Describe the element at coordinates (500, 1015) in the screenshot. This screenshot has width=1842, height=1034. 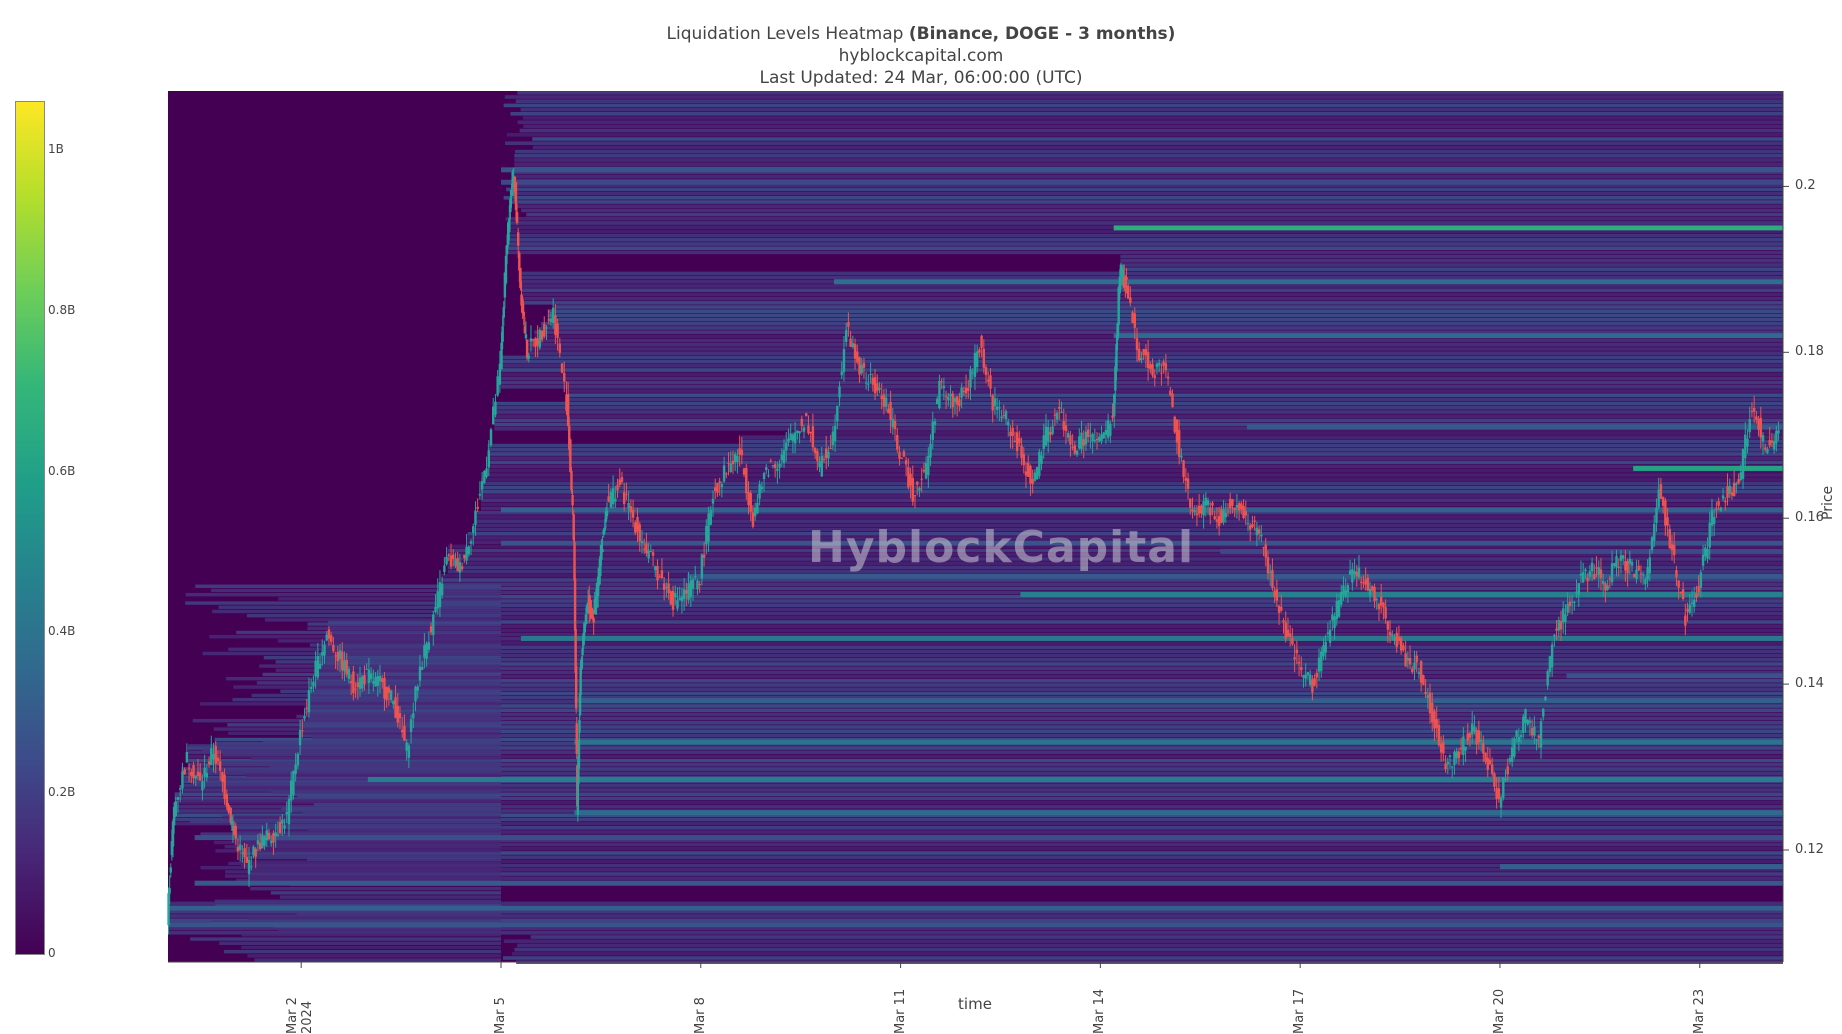
I see `x-tick-label: Mar 5` at that location.